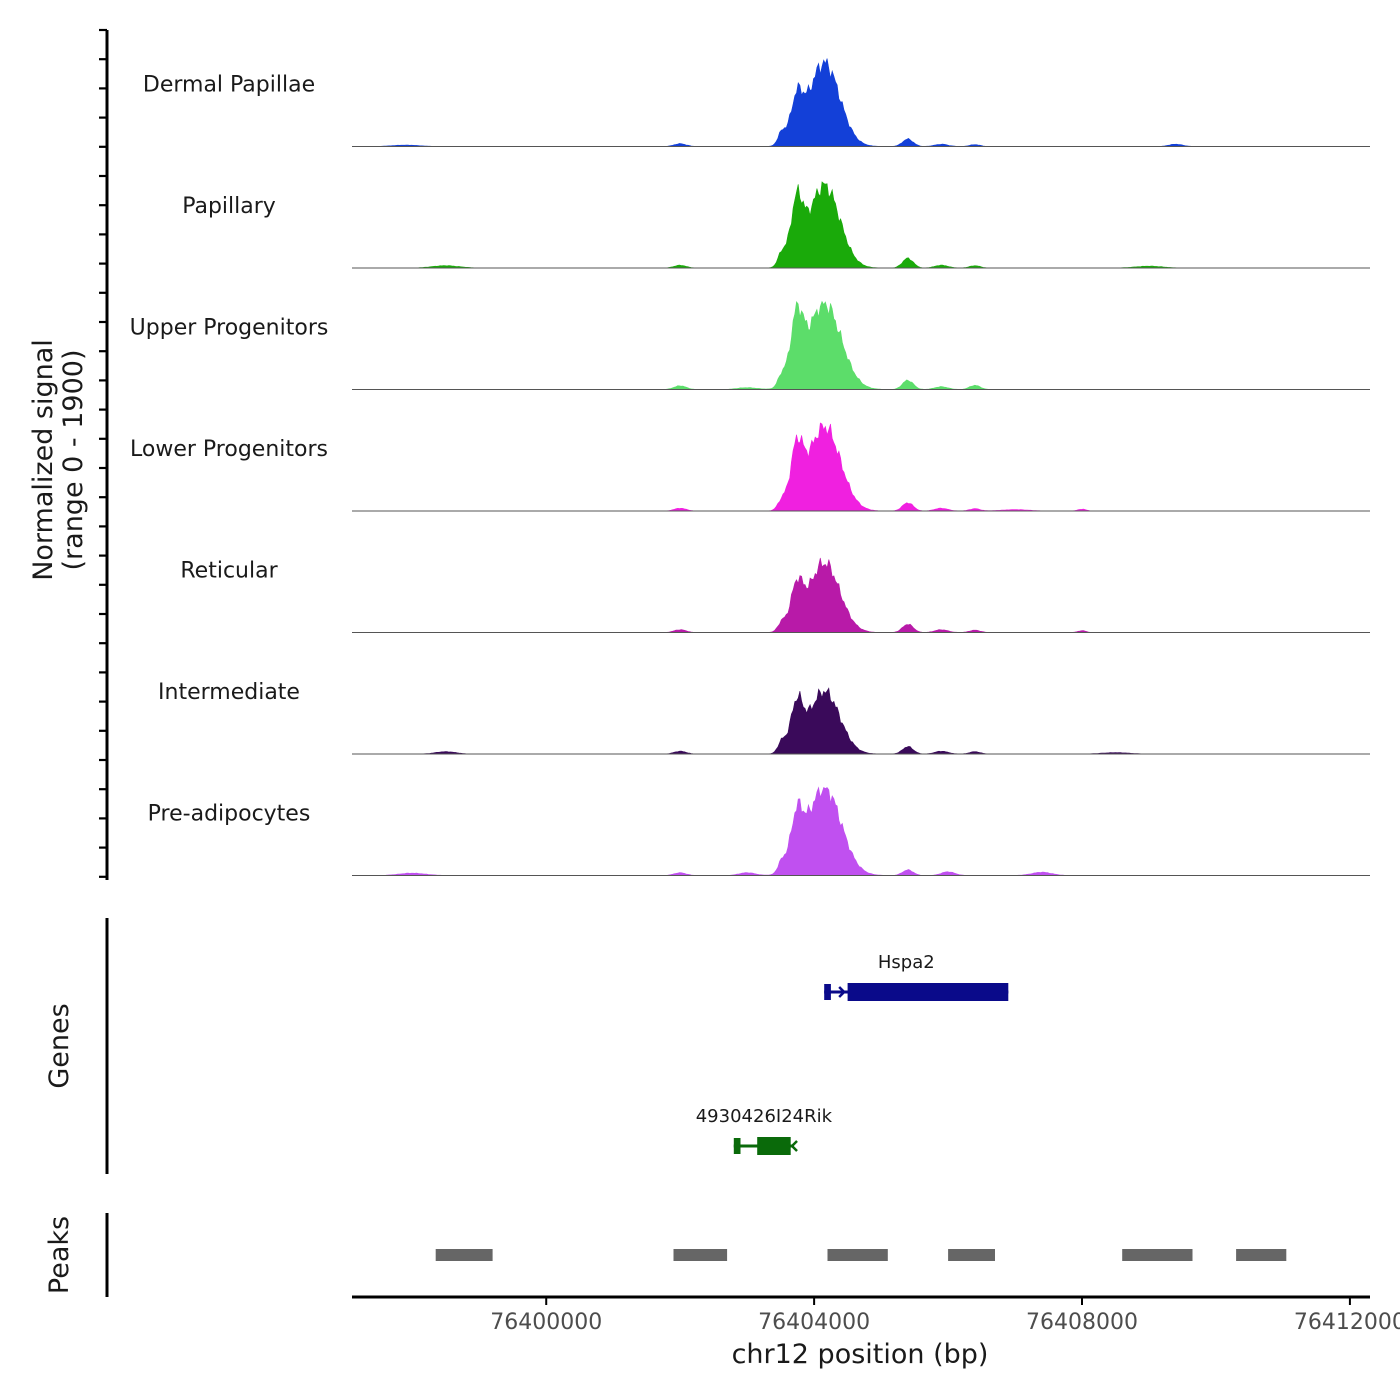  I want to click on track-label-lower-progenitors: Lower Progenitors, so click(229, 449).